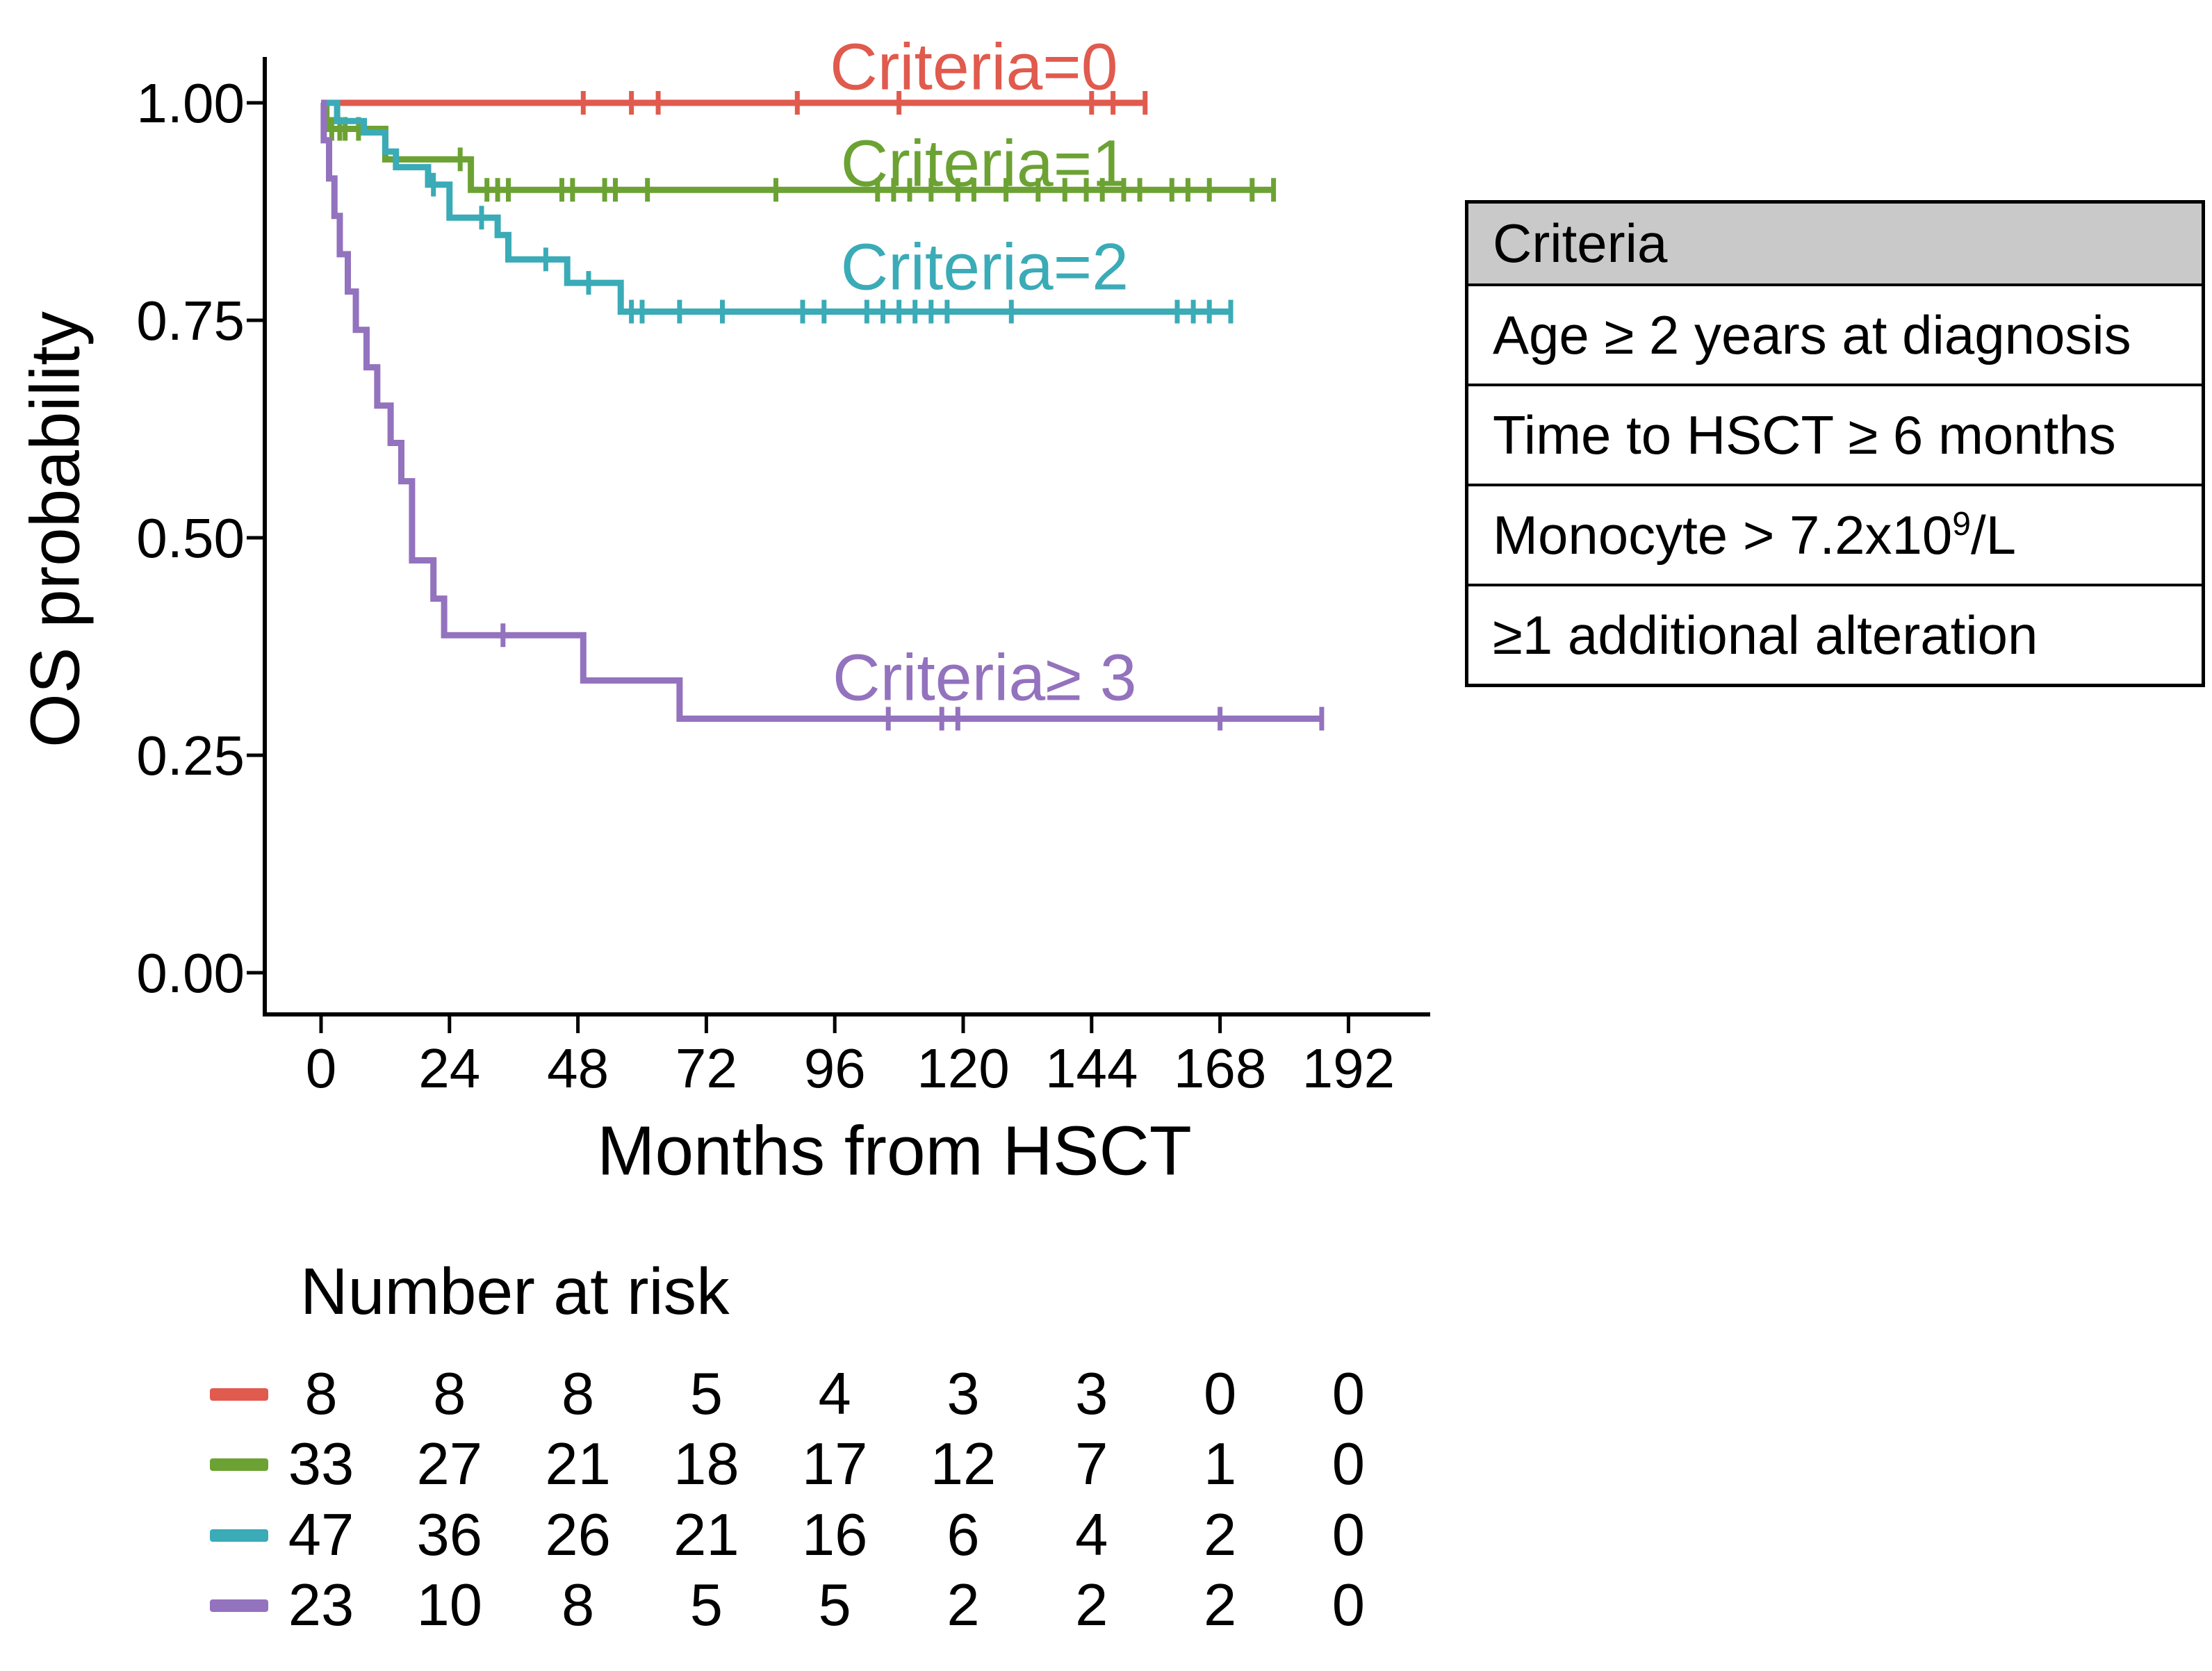 Image resolution: width=2212 pixels, height=1671 pixels. What do you see at coordinates (1091, 1464) in the screenshot?
I see `risk-count-1-6: 7` at bounding box center [1091, 1464].